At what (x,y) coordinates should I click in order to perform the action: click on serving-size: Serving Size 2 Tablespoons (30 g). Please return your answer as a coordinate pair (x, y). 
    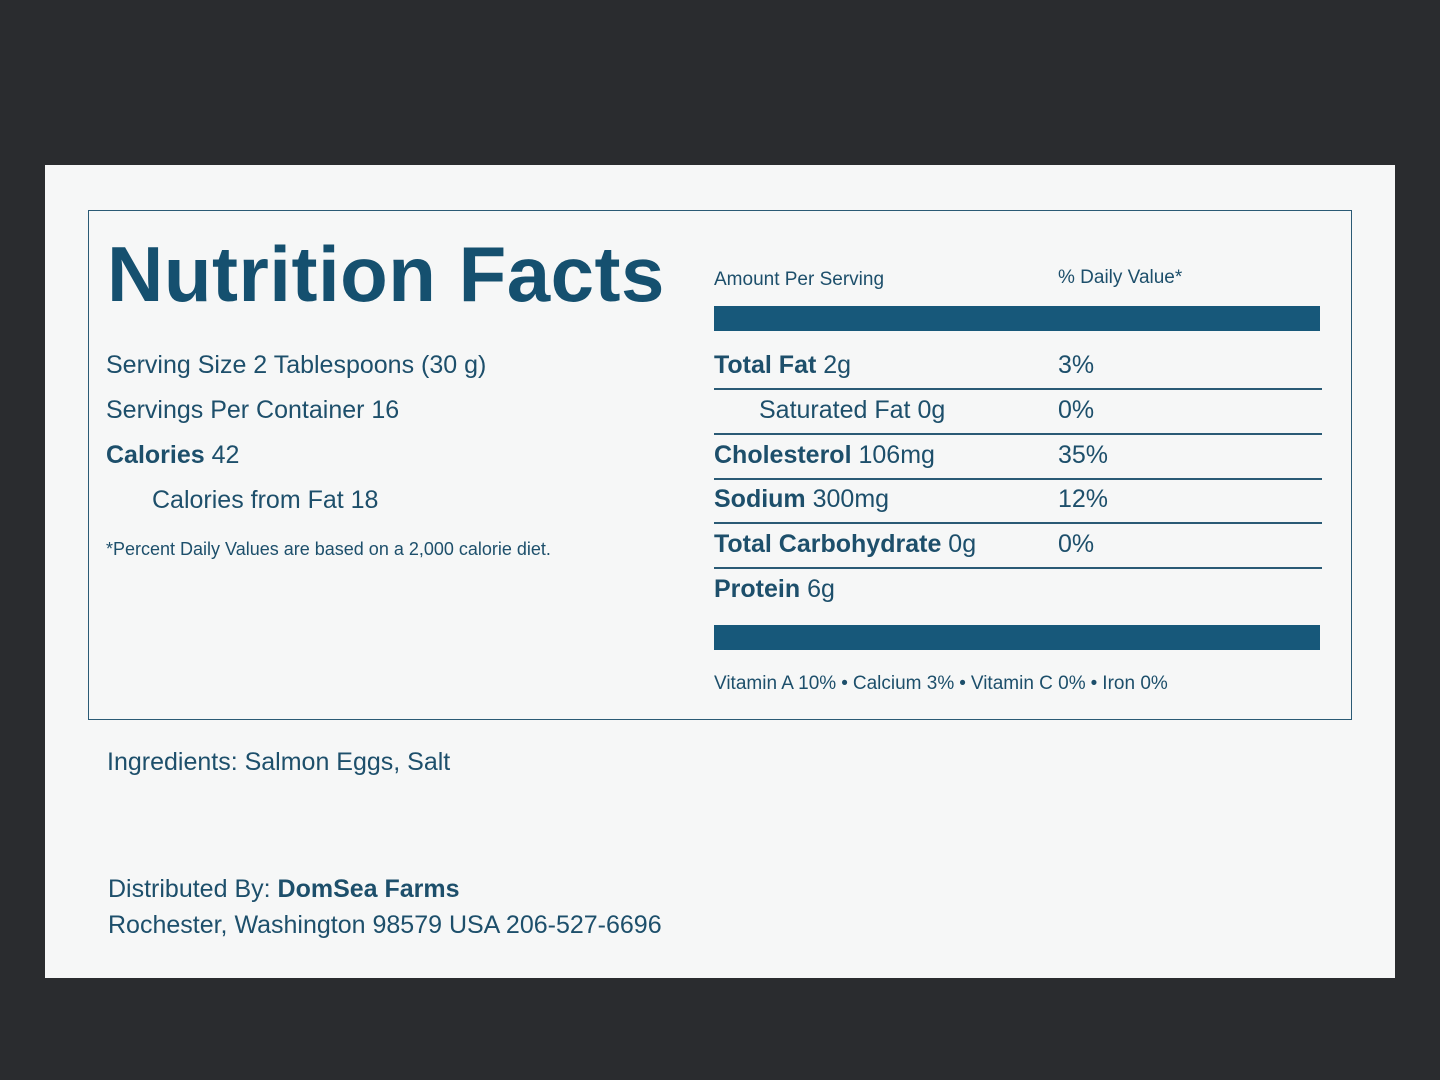
    Looking at the image, I should click on (296, 365).